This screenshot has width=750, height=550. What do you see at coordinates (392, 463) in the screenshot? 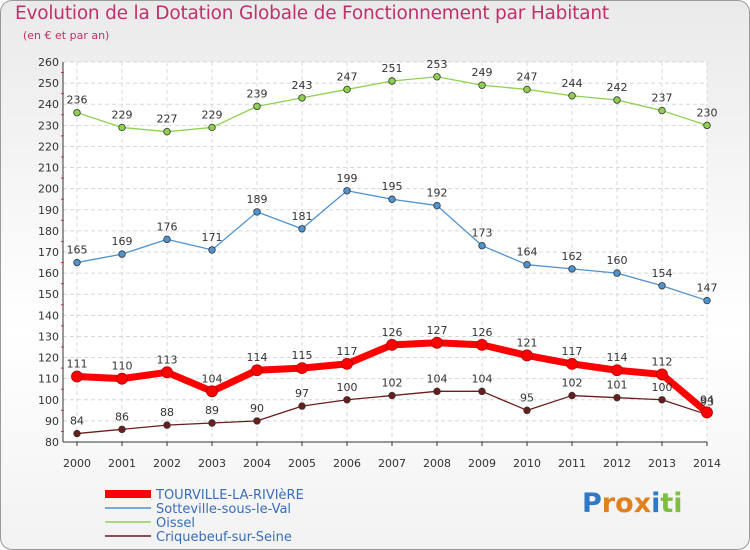
I see `x-tick-label: 2007` at bounding box center [392, 463].